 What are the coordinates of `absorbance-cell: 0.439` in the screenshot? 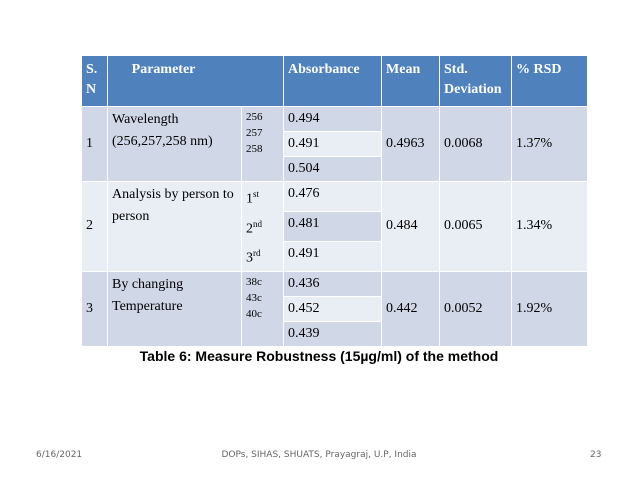 It's located at (333, 333).